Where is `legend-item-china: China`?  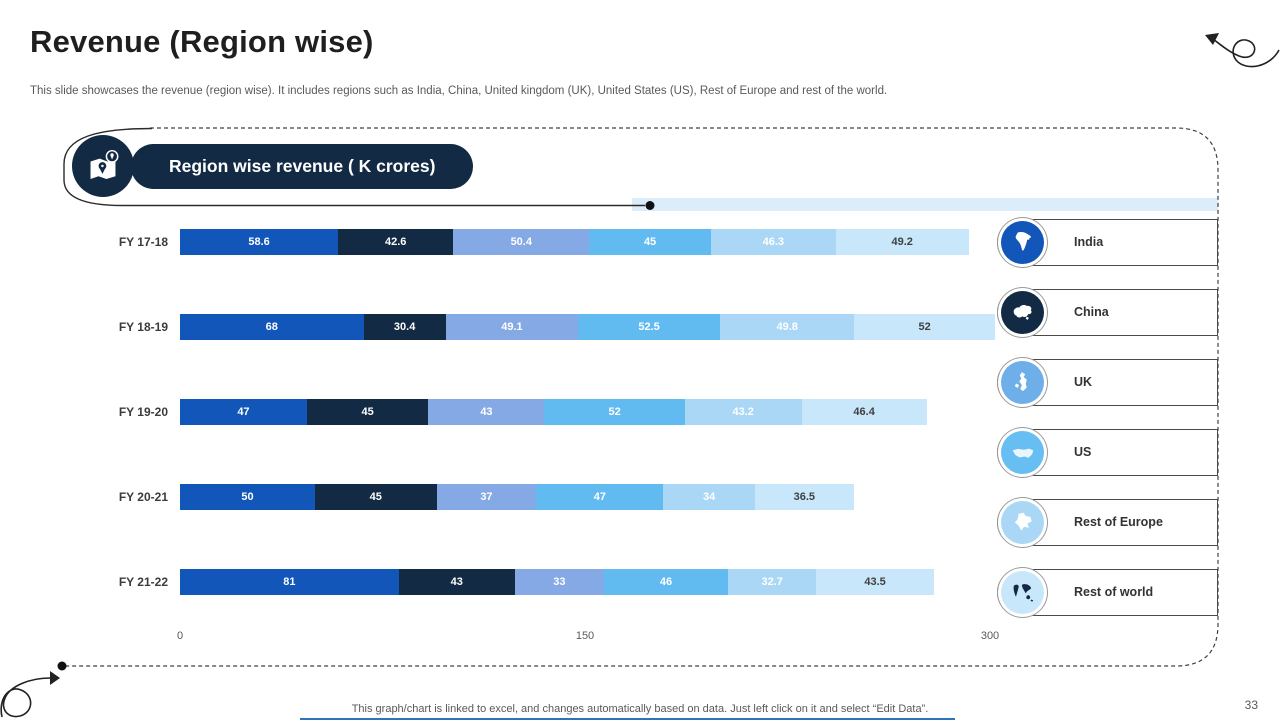
legend-item-china: China is located at coordinates (1107, 312).